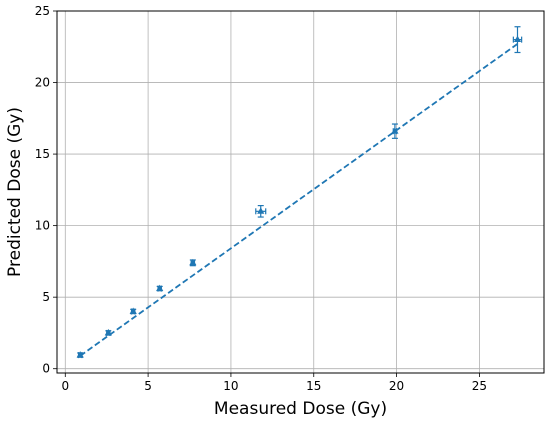 The image size is (550, 422). What do you see at coordinates (15, 192) in the screenshot?
I see `y-axis-label: Predicted Dose (Gy)` at bounding box center [15, 192].